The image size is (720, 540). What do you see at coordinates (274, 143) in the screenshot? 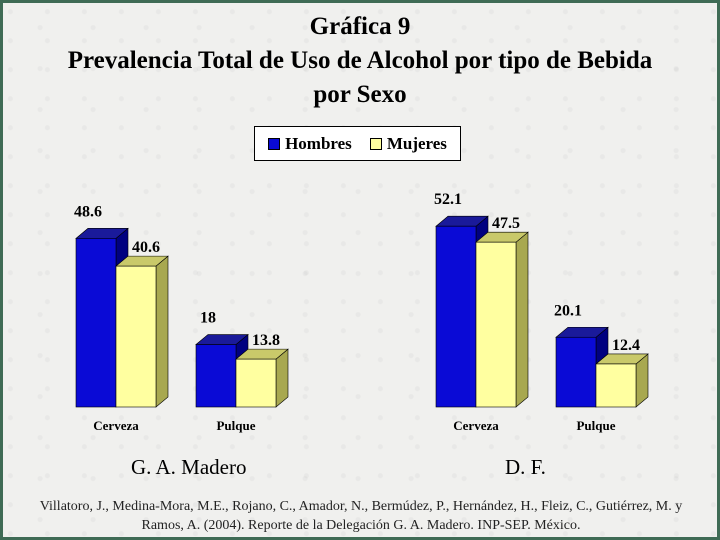
I see `legend-swatch-hombres` at bounding box center [274, 143].